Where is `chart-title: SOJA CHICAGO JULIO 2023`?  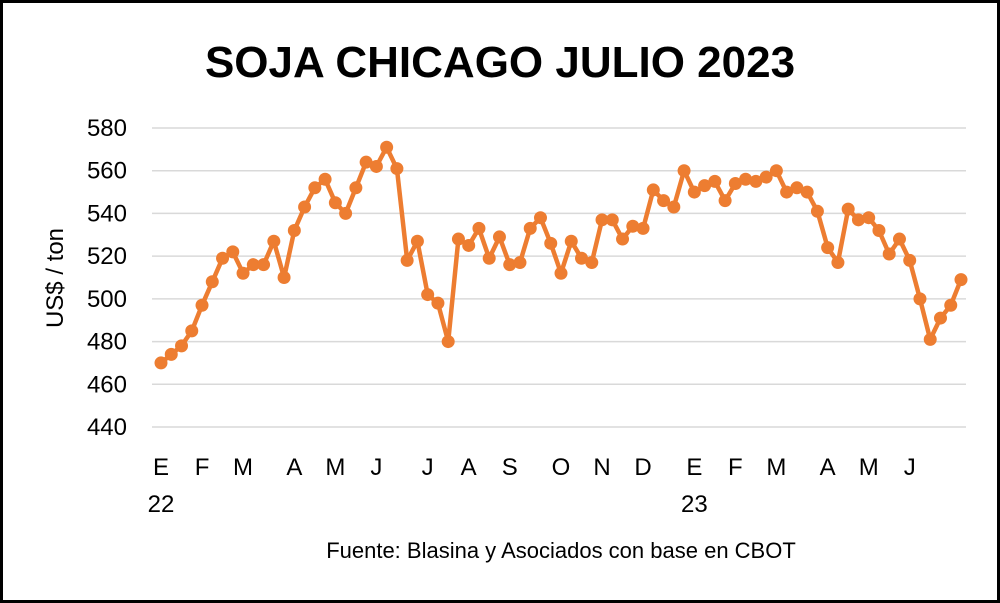 chart-title: SOJA CHICAGO JULIO 2023 is located at coordinates (500, 62).